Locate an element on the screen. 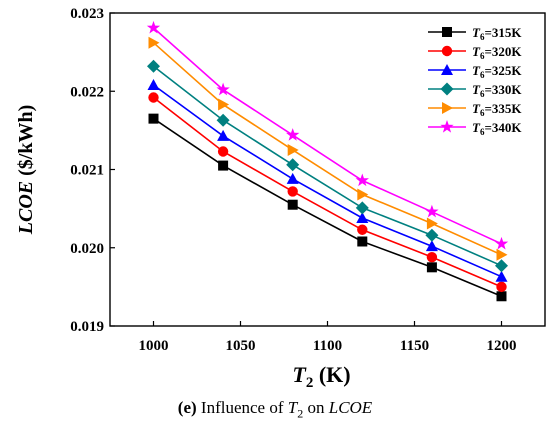 The height and width of the screenshot is (430, 550). caption-label: (e) is located at coordinates (187, 407).